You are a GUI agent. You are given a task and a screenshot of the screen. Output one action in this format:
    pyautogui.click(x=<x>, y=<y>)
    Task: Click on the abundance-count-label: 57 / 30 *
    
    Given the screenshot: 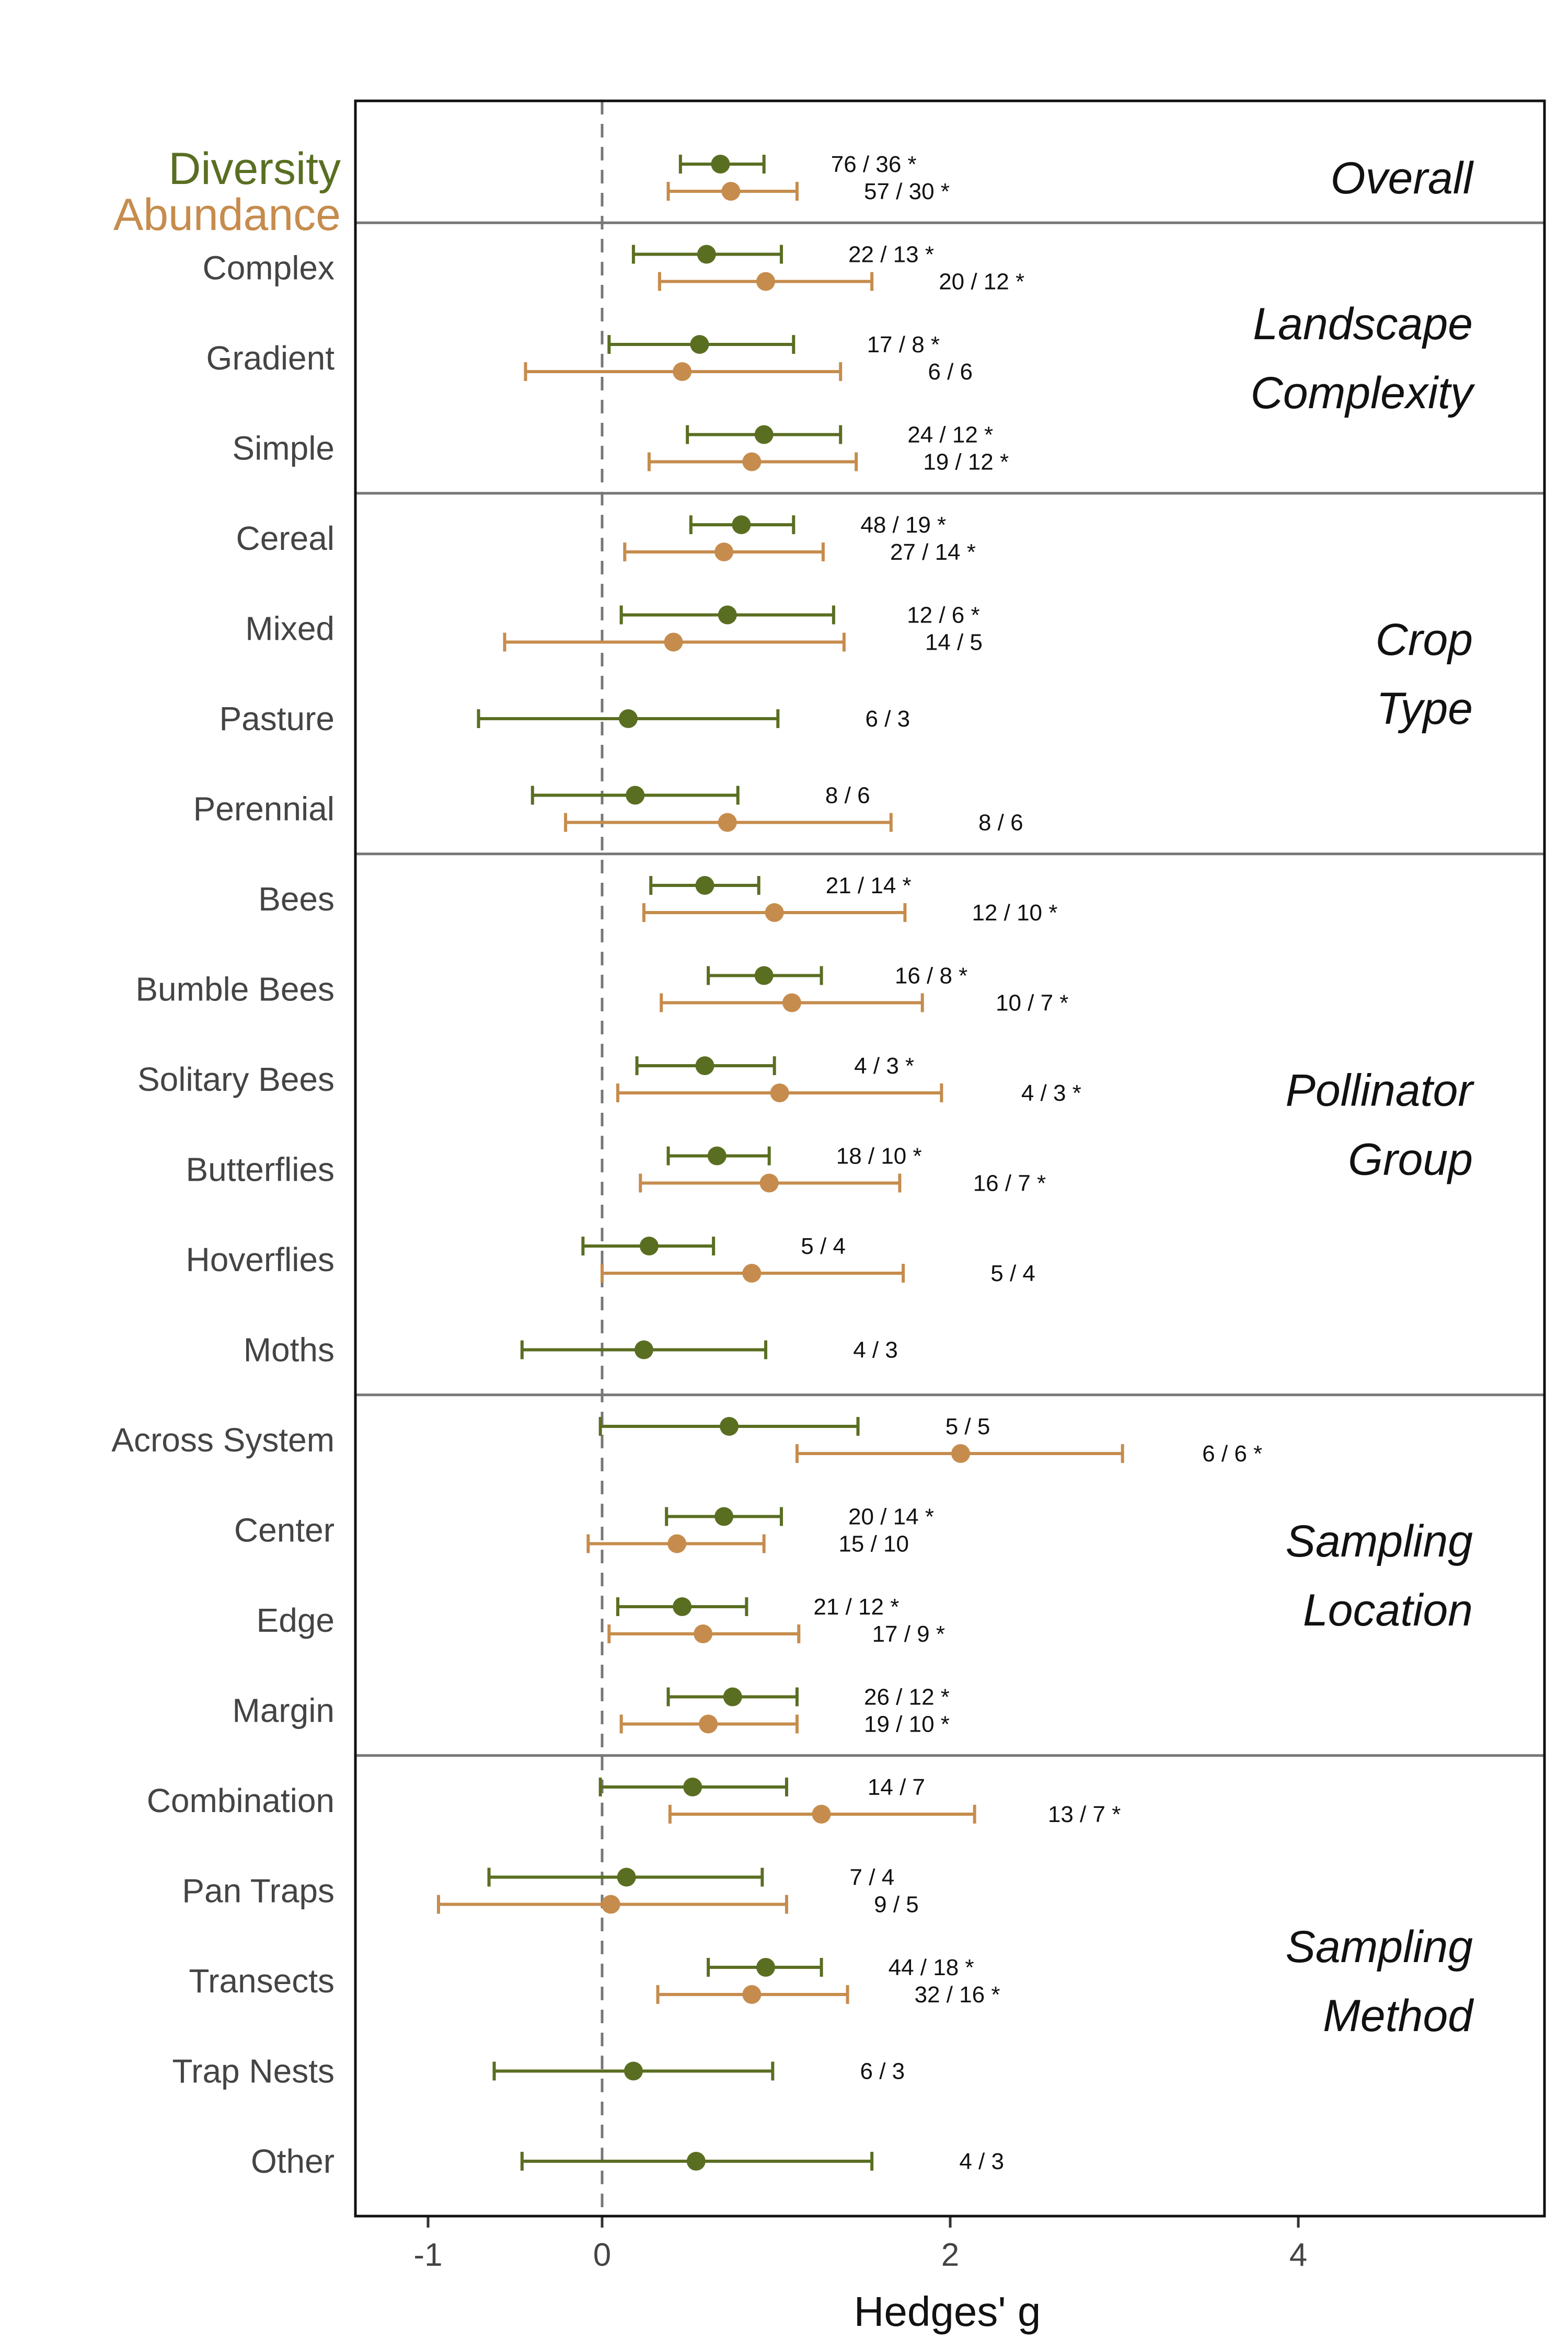 What is the action you would take?
    pyautogui.click(x=907, y=191)
    